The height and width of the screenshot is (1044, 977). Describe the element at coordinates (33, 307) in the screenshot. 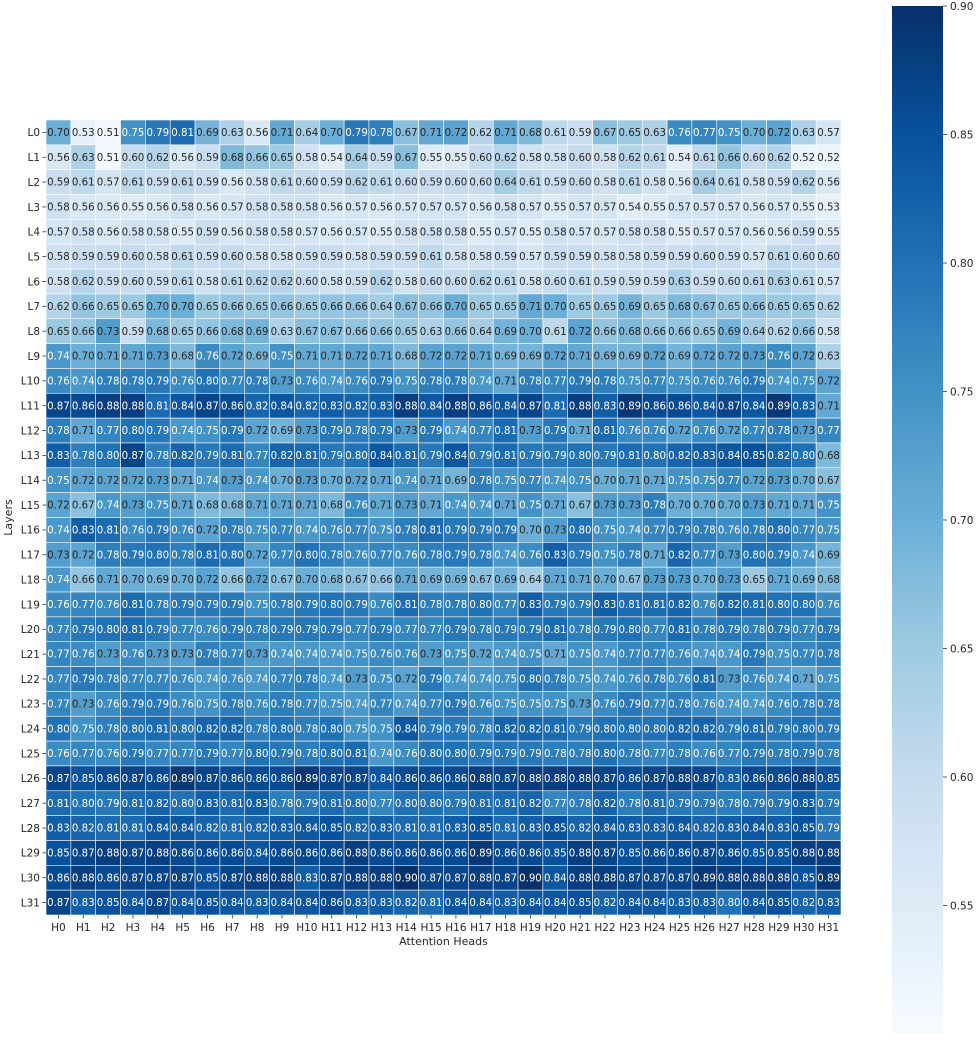

I see `y-tick-label: L7` at that location.